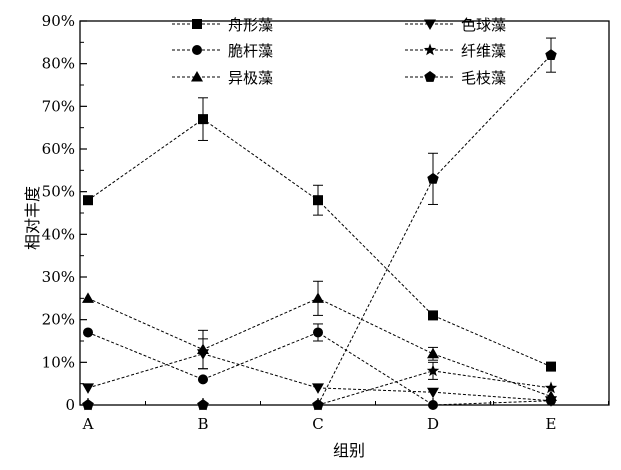 The height and width of the screenshot is (470, 621). I want to click on x-tick-label: B, so click(202, 424).